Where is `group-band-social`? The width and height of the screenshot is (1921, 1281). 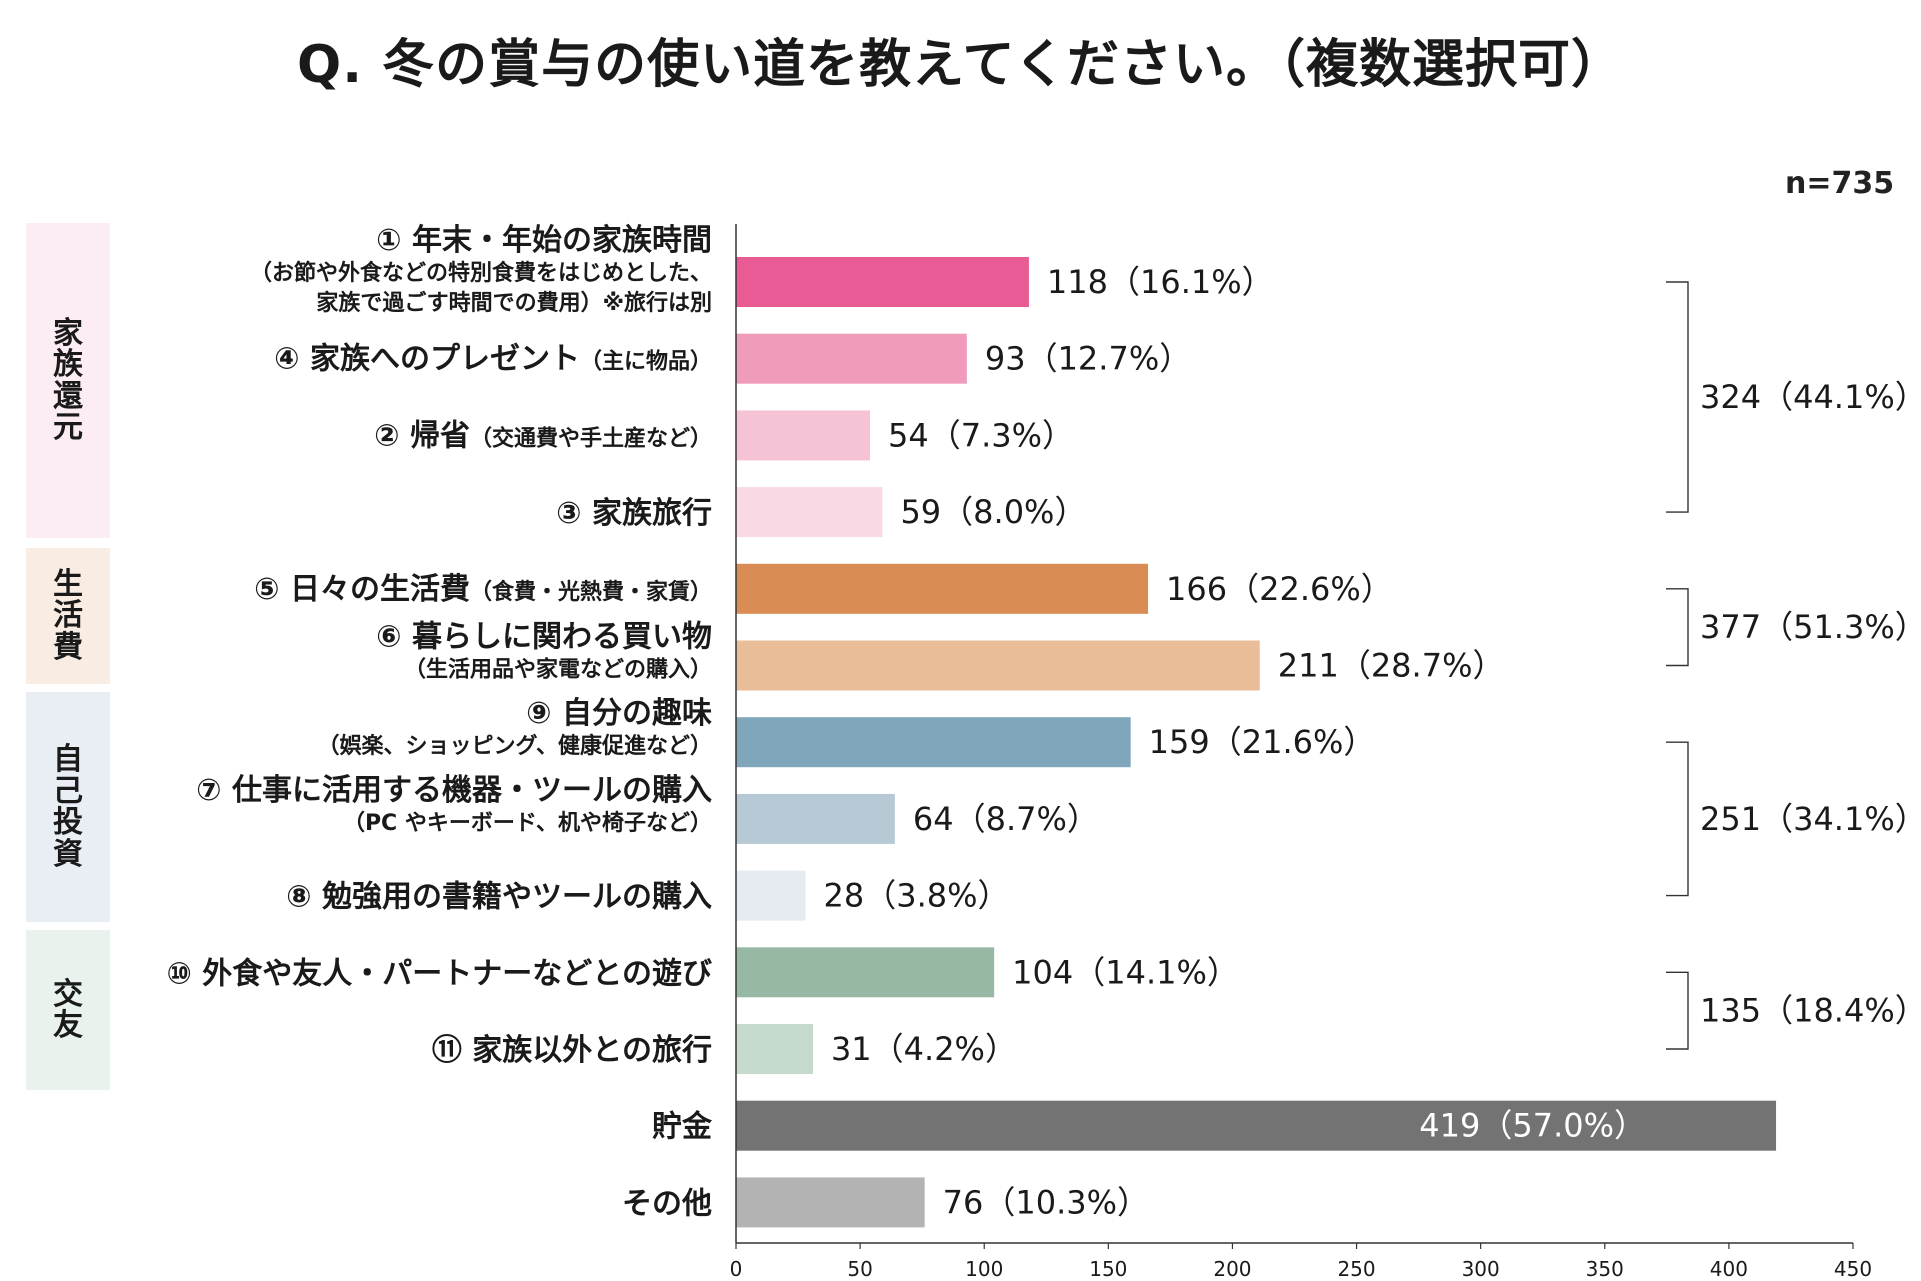 group-band-social is located at coordinates (68, 1010).